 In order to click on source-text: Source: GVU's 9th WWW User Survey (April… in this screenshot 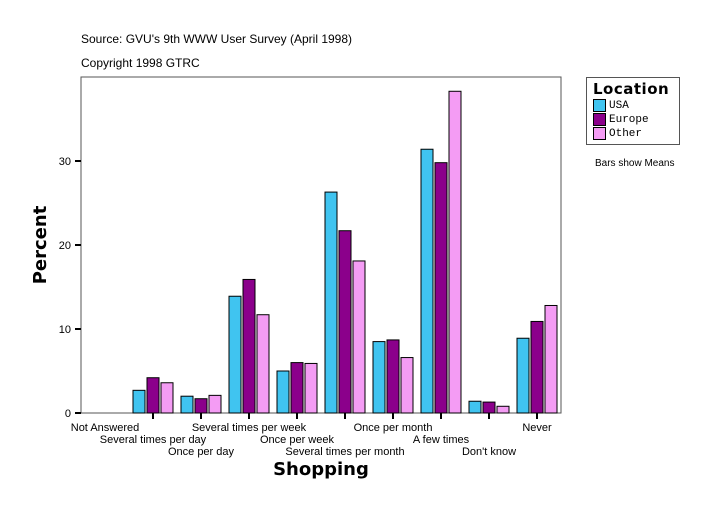, I will do `click(217, 39)`.